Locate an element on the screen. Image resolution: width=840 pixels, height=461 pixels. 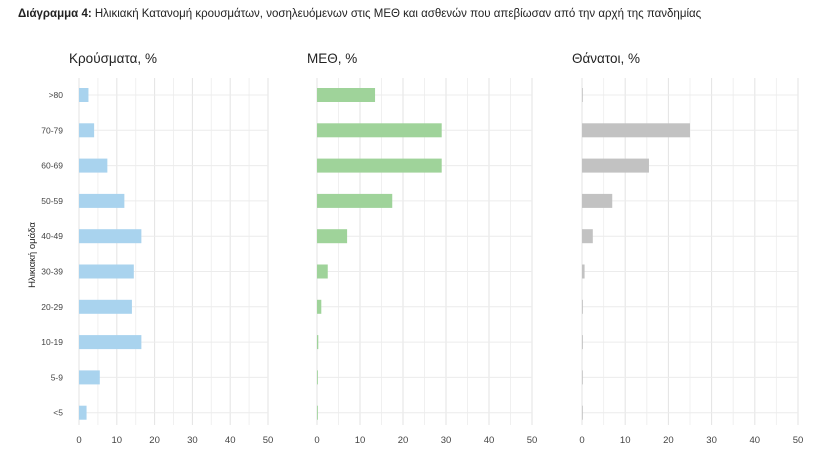
panel-1-bar-gt80 is located at coordinates (84, 95).